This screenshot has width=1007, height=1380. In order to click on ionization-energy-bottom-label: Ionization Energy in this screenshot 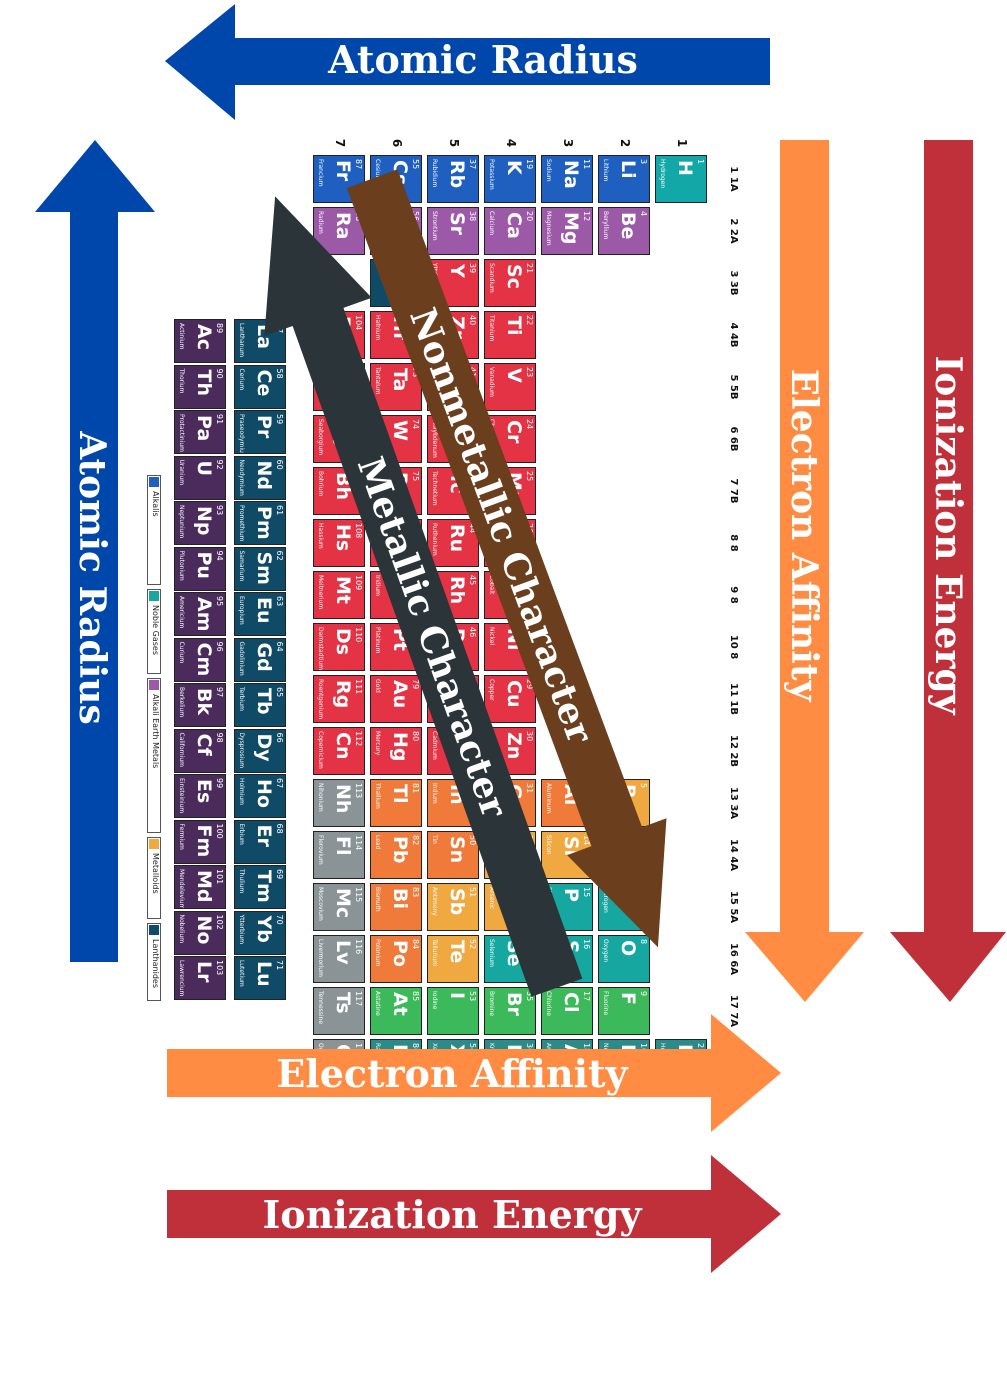, I will do `click(452, 1214)`.